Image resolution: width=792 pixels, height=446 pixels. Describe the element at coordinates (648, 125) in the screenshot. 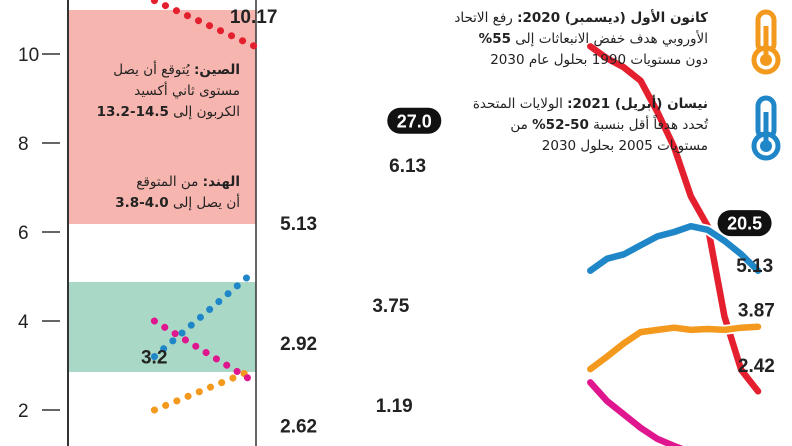

I see `note-usa-line2a: تُحدد هدفاً أقل بنسبة` at that location.